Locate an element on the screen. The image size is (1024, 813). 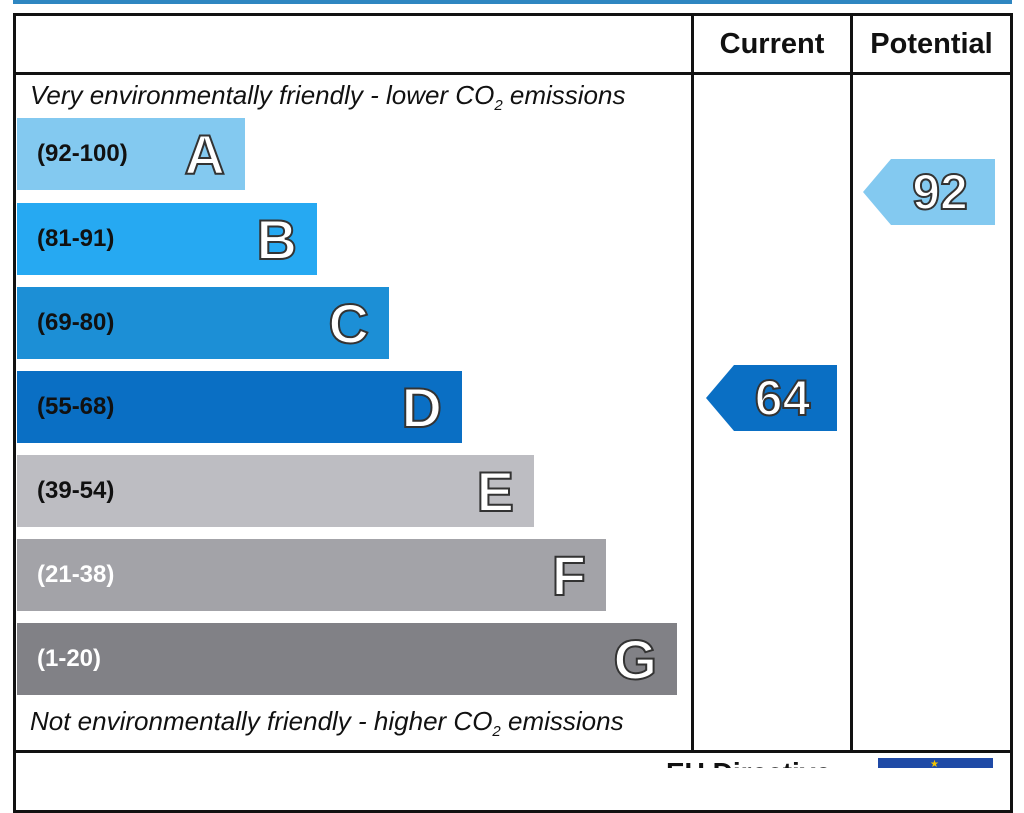
column-divider-potential is located at coordinates (851, 383).